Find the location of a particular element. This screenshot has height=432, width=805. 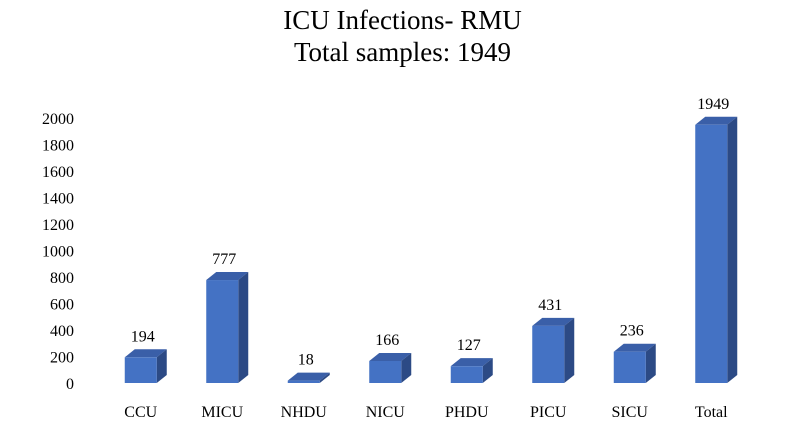

bar-nhdu: 18 is located at coordinates (308, 367).